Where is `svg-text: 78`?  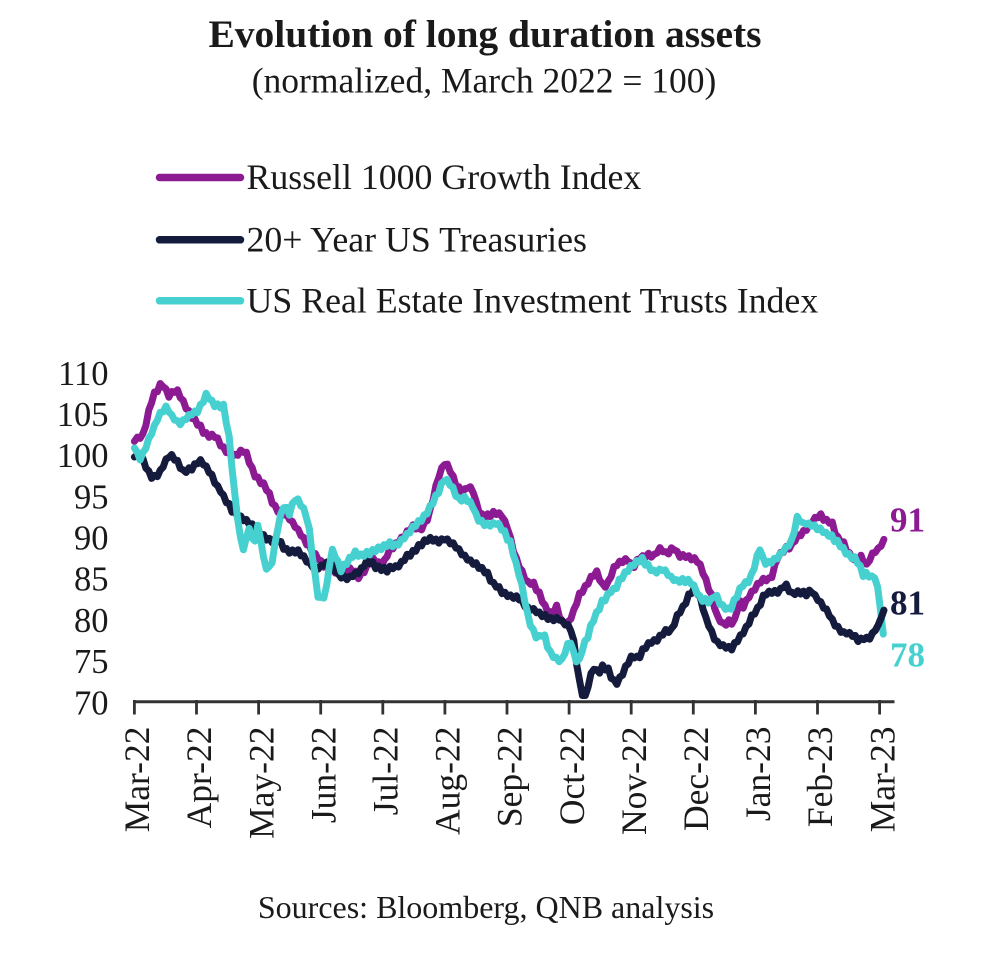
svg-text: 78 is located at coordinates (907, 655).